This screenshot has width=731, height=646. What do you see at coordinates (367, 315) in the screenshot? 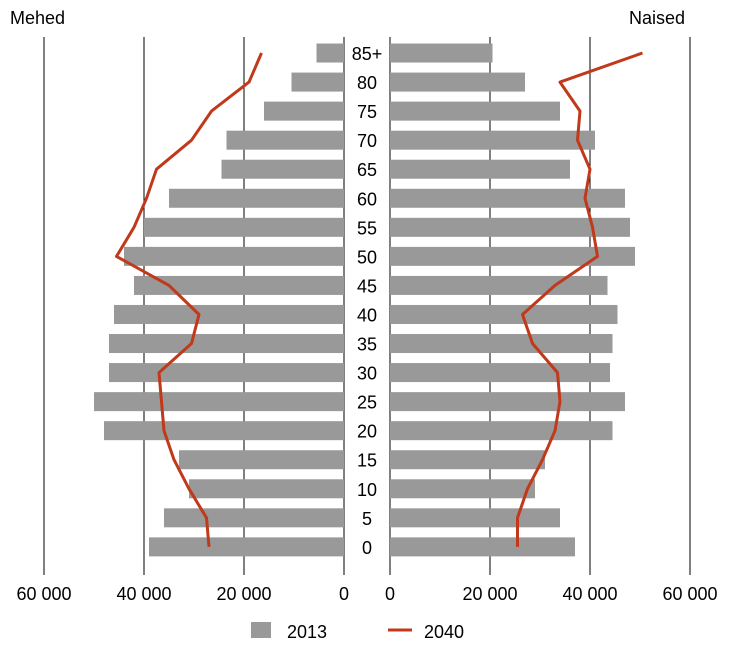
I see `age-label: 40` at bounding box center [367, 315].